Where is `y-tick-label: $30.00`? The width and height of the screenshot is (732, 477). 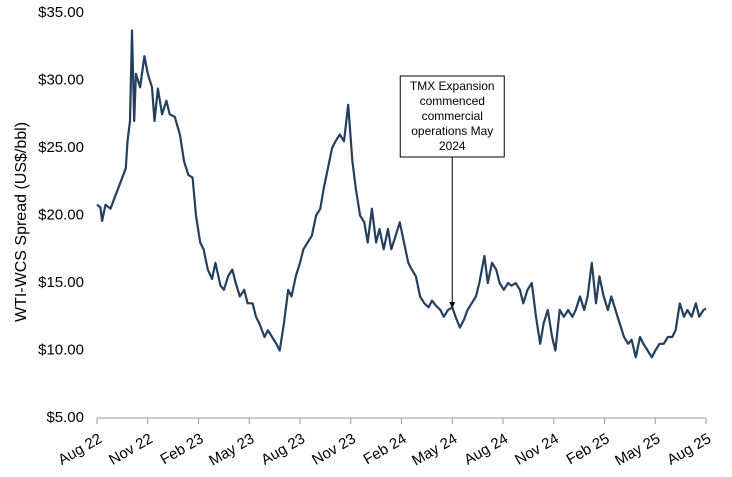
y-tick-label: $30.00 is located at coordinates (61, 79).